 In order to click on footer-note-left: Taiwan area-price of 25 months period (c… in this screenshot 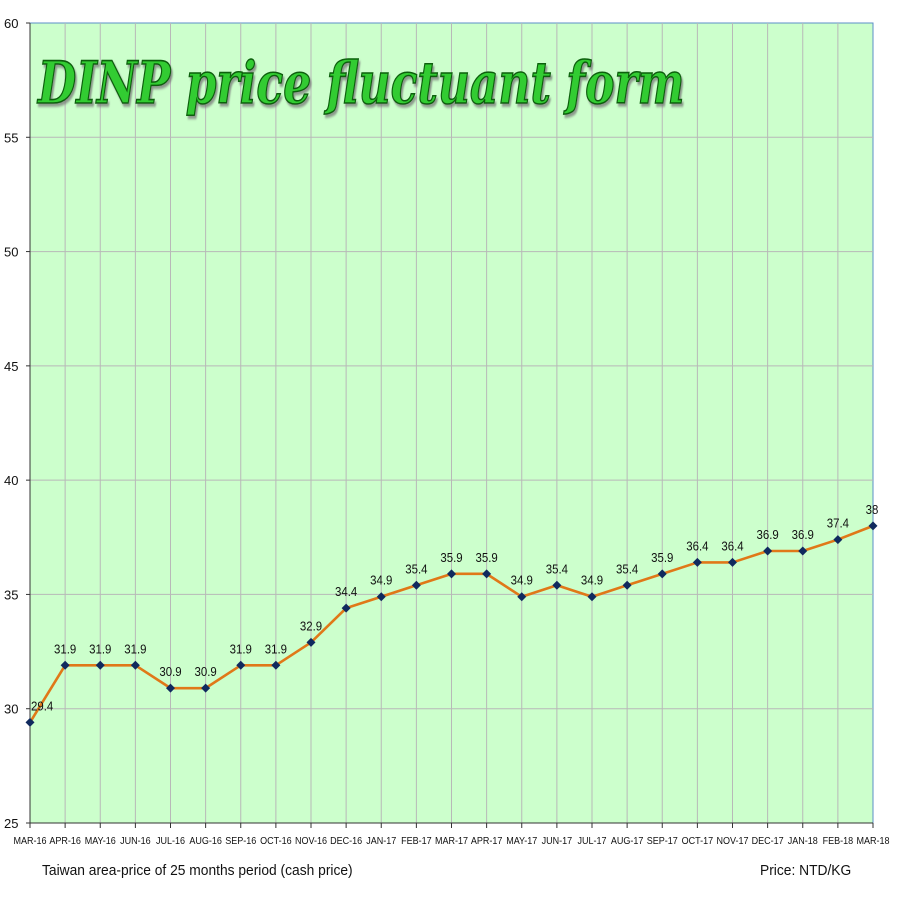, I will do `click(197, 870)`.